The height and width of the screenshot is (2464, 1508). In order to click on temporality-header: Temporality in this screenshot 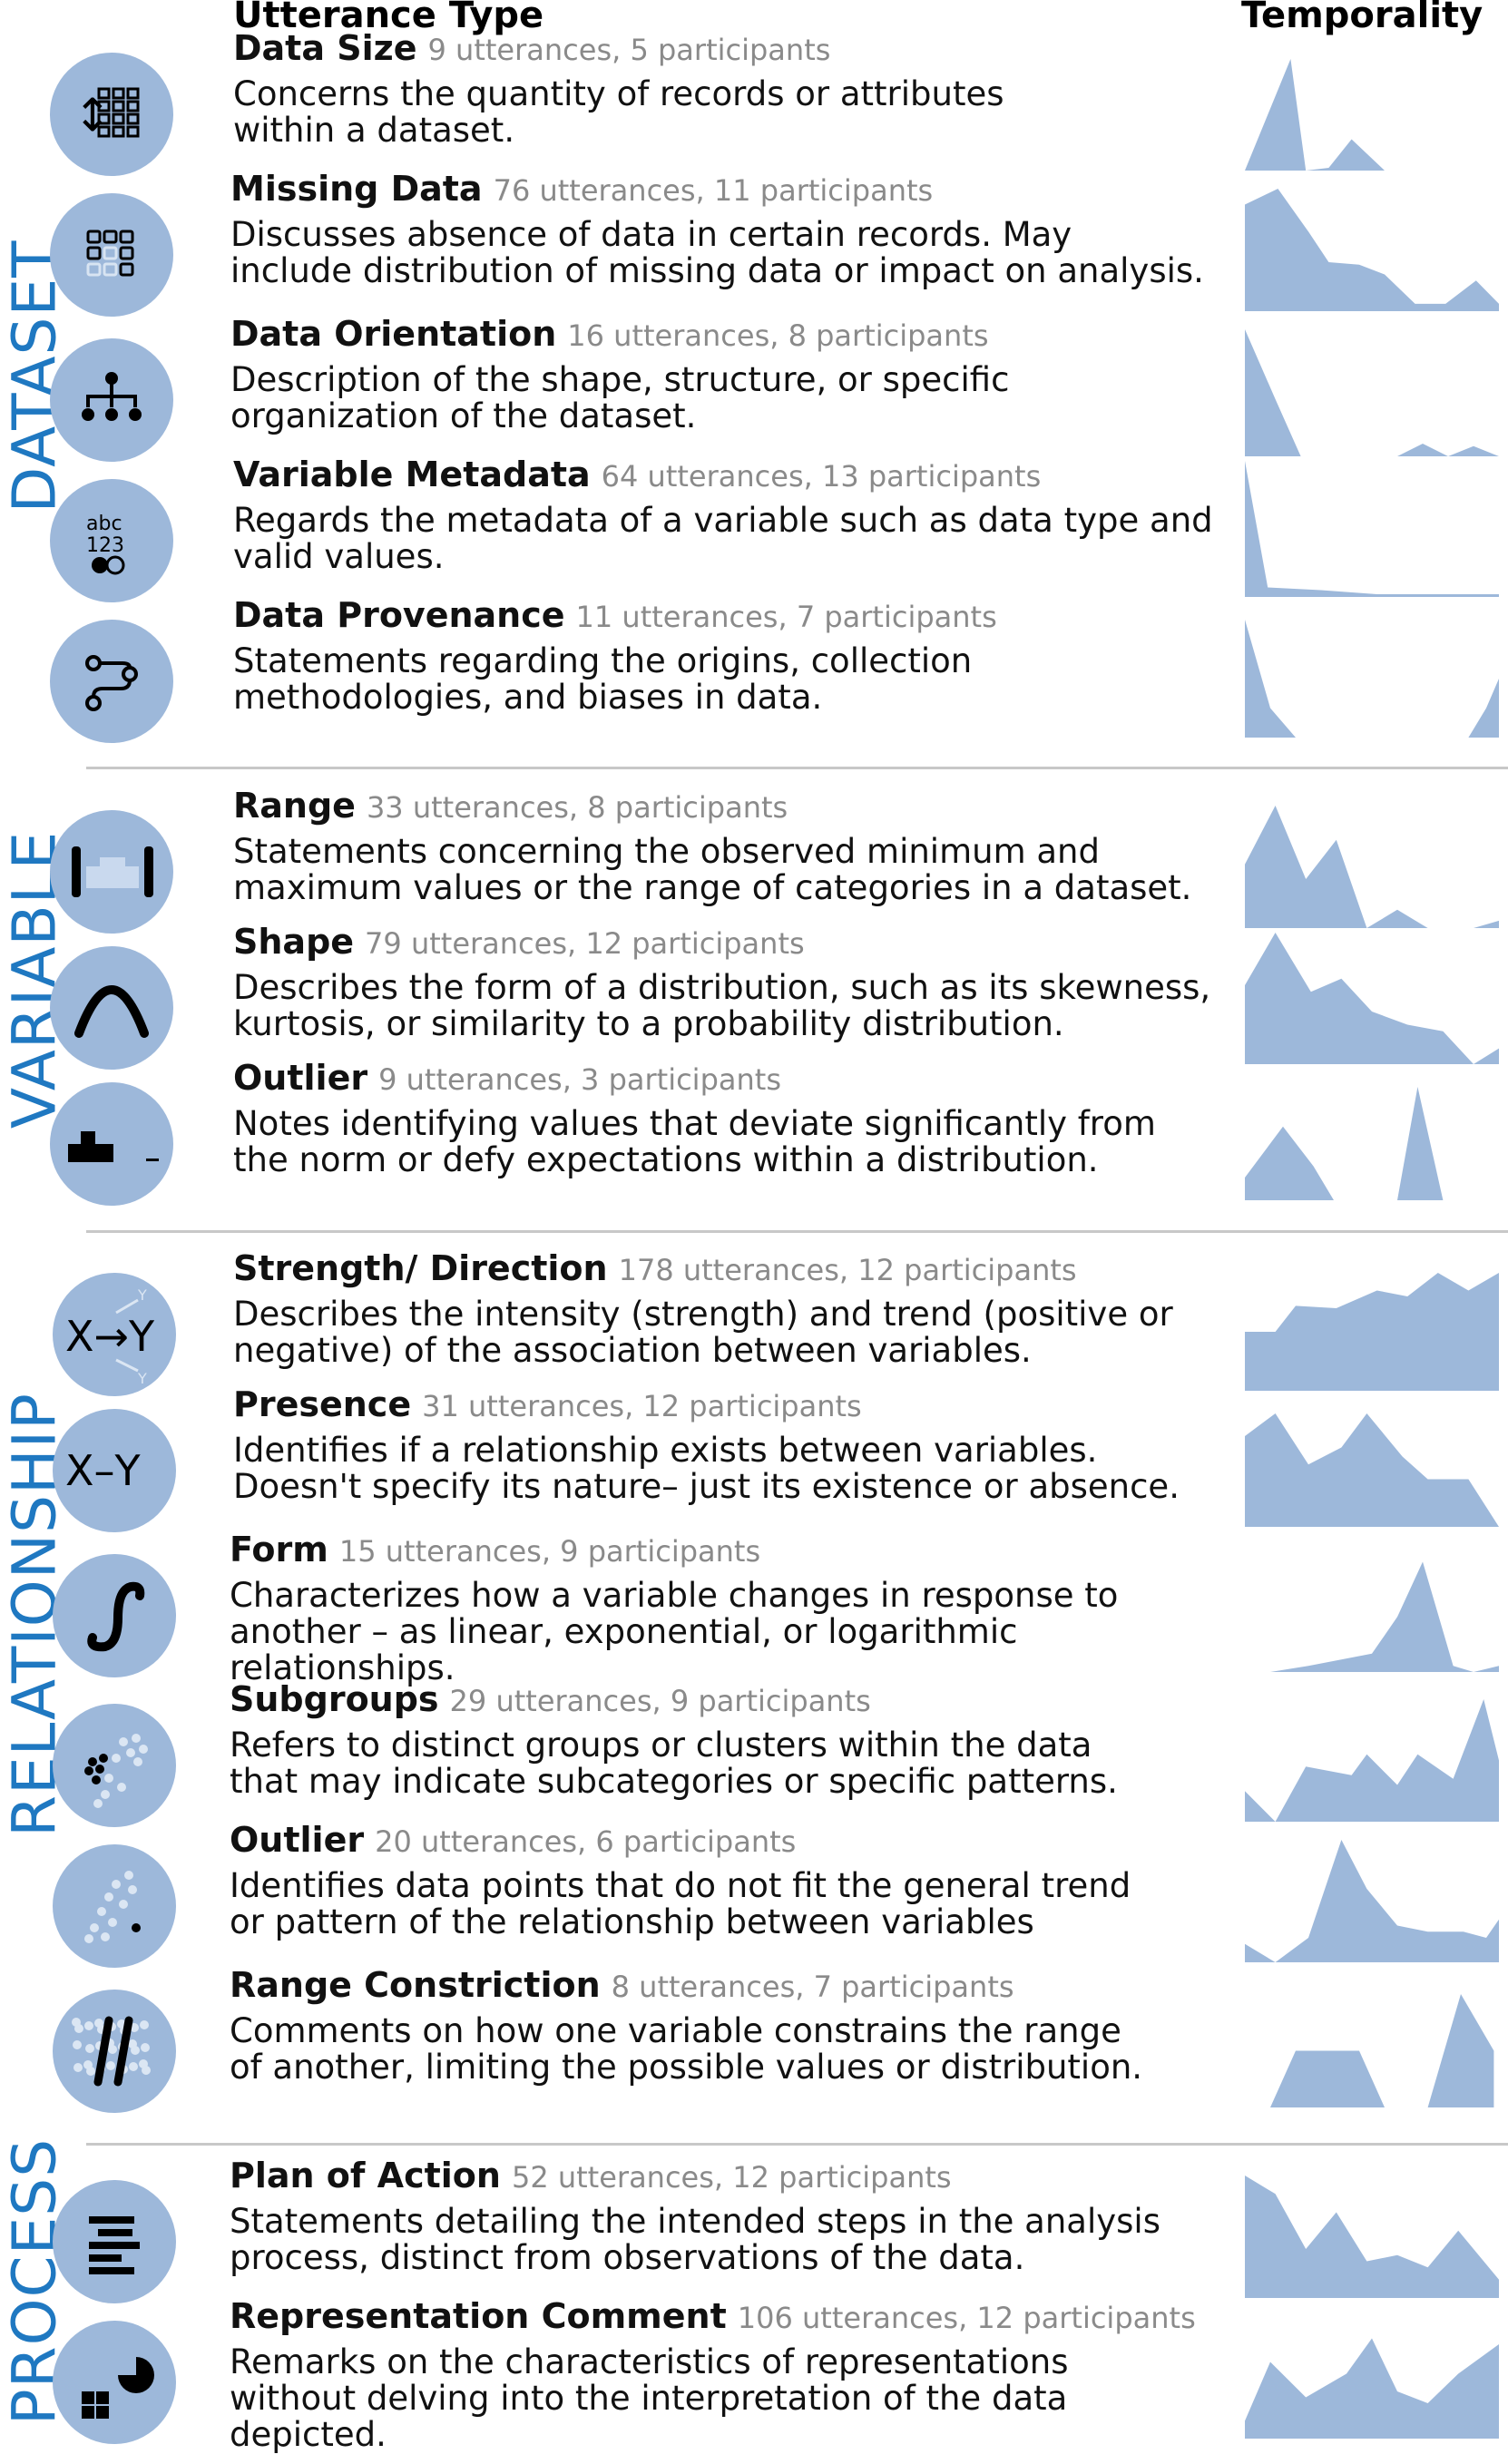, I will do `click(1362, 18)`.